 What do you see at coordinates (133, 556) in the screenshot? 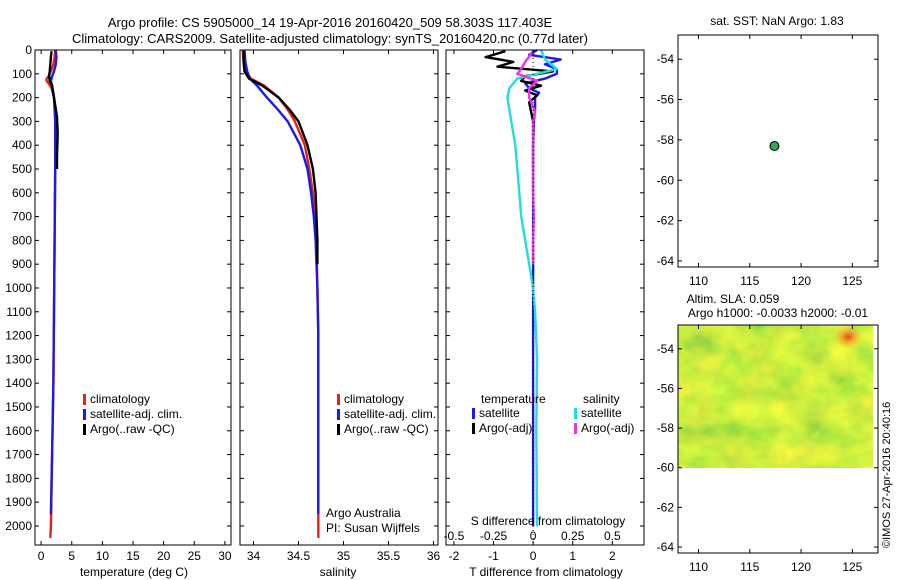
I see `x-tick-label: 15` at bounding box center [133, 556].